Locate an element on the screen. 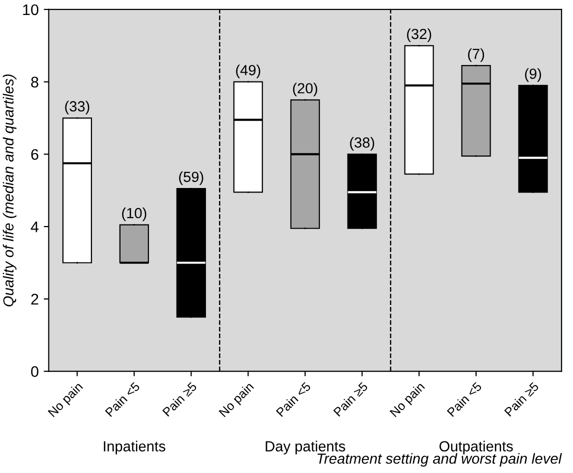  text: Day patients is located at coordinates (306, 447).